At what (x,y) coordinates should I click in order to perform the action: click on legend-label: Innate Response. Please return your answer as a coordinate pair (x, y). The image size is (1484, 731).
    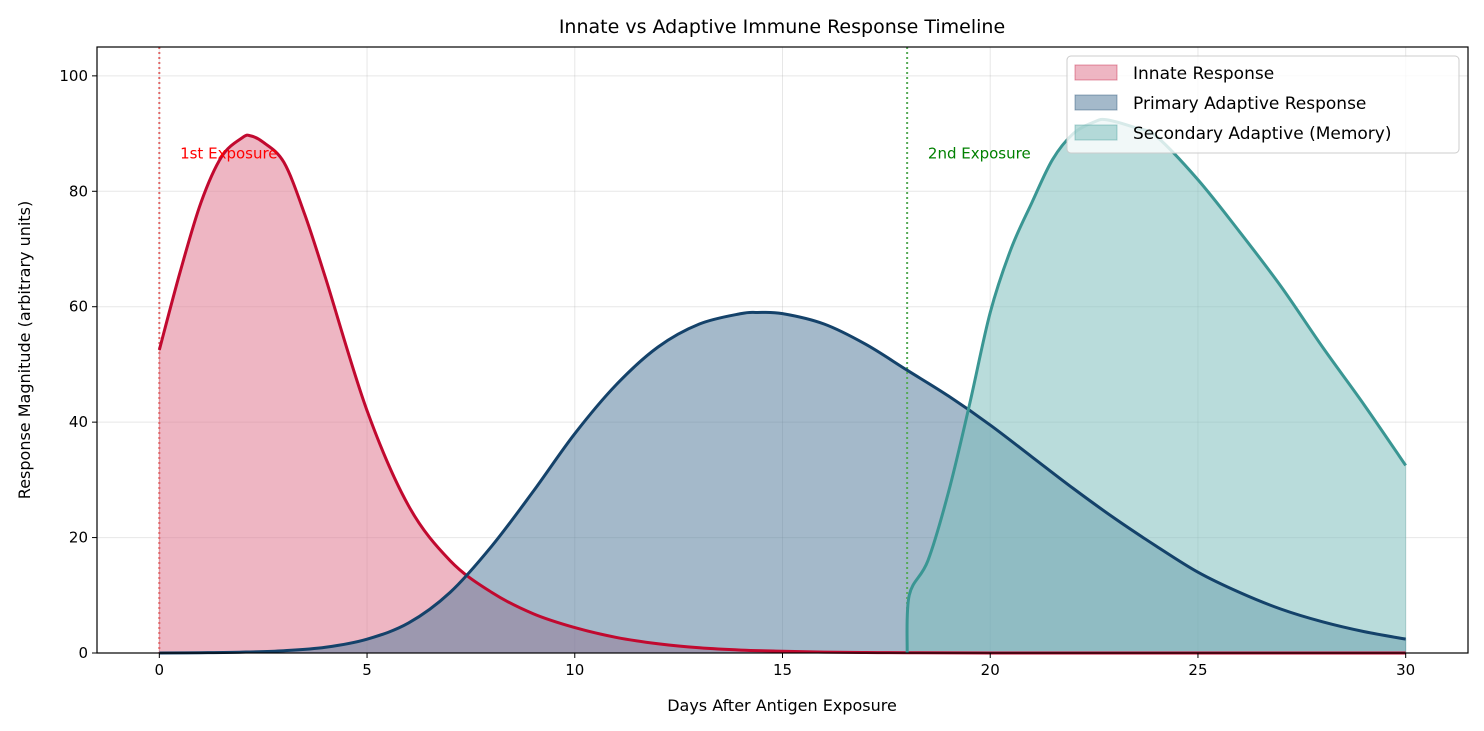
    Looking at the image, I should click on (1203, 74).